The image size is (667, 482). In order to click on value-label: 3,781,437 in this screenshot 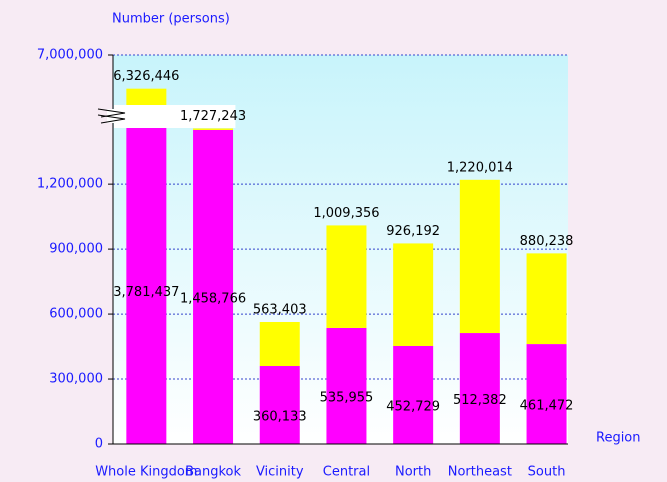, I will do `click(146, 292)`.